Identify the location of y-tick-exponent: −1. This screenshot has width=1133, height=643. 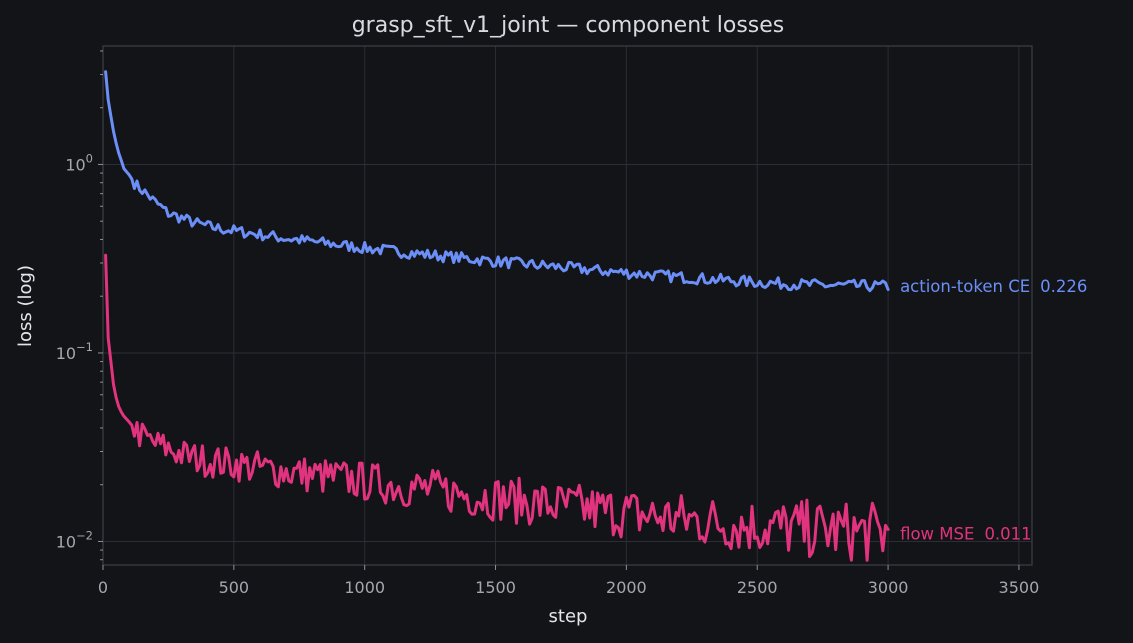
(84, 347).